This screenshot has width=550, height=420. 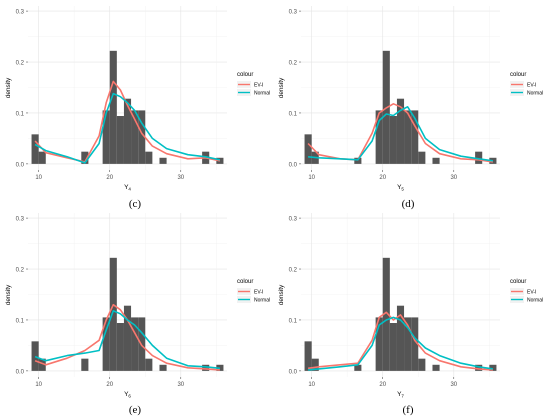 I want to click on x-axis-title: Y5, so click(x=400, y=188).